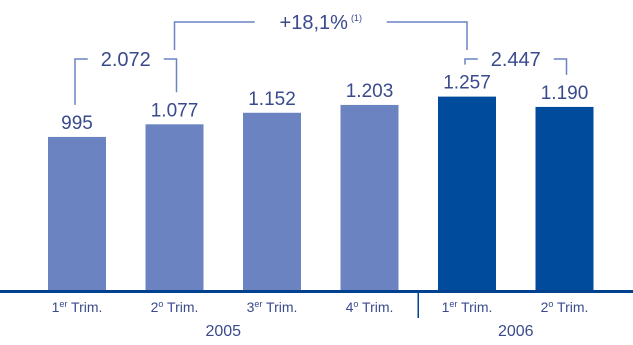 Image resolution: width=633 pixels, height=345 pixels. Describe the element at coordinates (427, 35) in the screenshot. I see `bracket-growth-right` at that location.